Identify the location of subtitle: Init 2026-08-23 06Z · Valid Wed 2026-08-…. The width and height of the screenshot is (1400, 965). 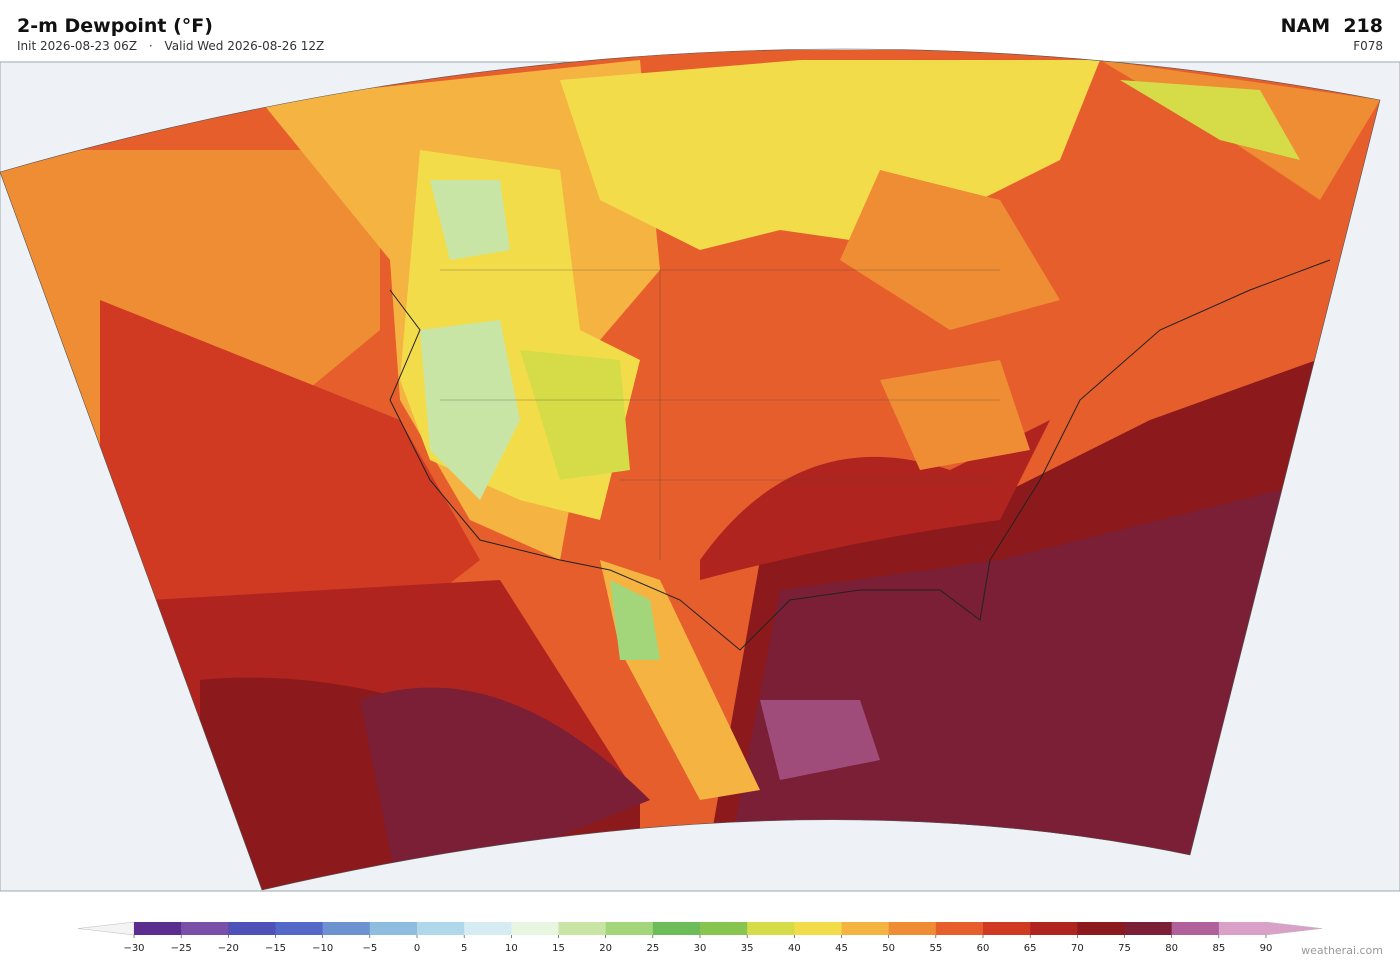
(170, 46).